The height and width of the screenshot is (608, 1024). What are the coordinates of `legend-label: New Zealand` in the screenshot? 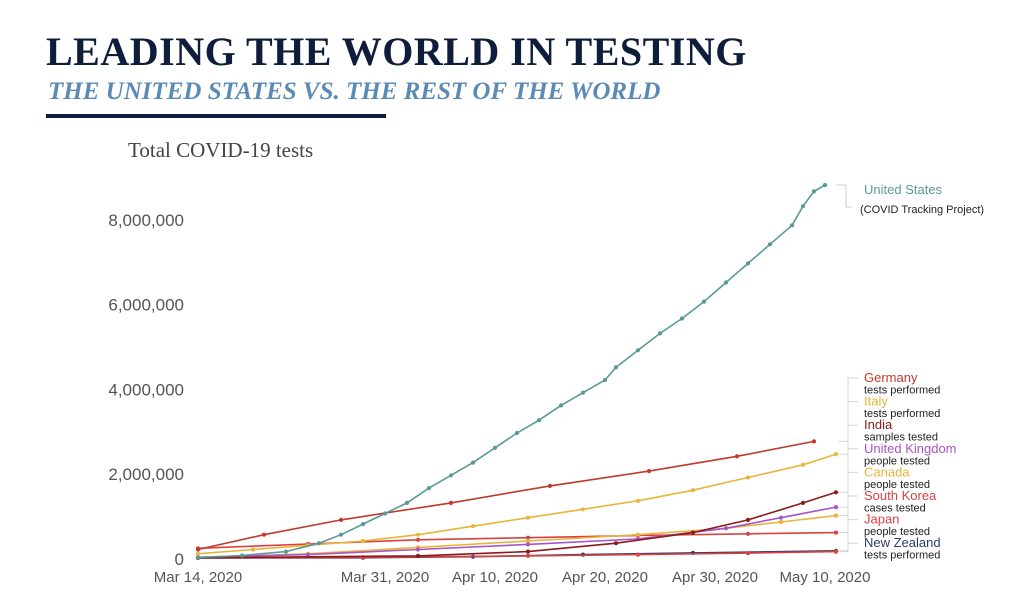 It's located at (902, 542).